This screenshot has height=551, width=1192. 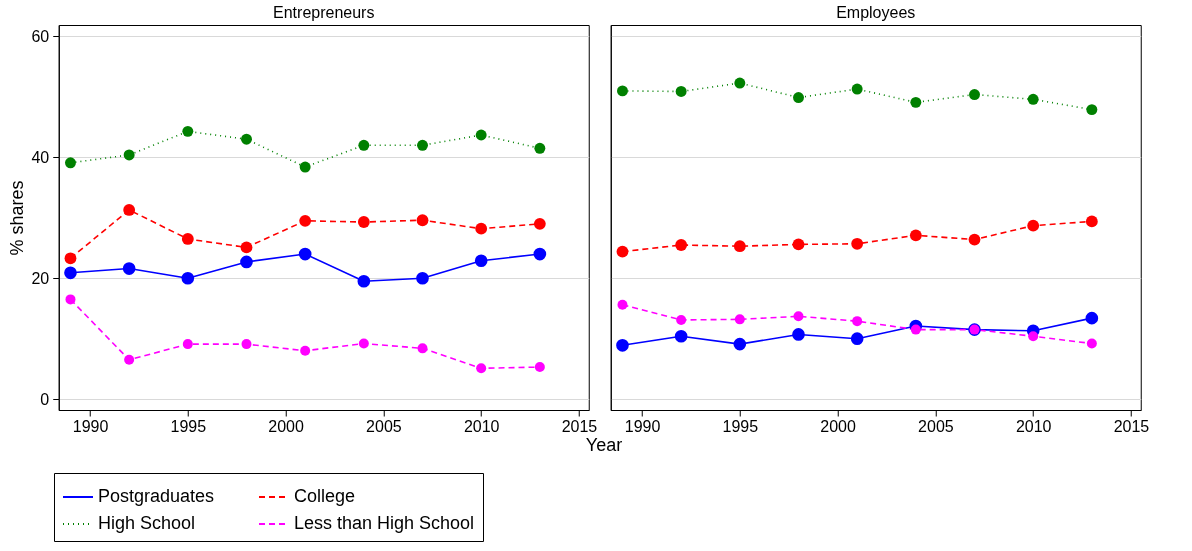 I want to click on y-tick-label: 0, so click(x=45, y=399).